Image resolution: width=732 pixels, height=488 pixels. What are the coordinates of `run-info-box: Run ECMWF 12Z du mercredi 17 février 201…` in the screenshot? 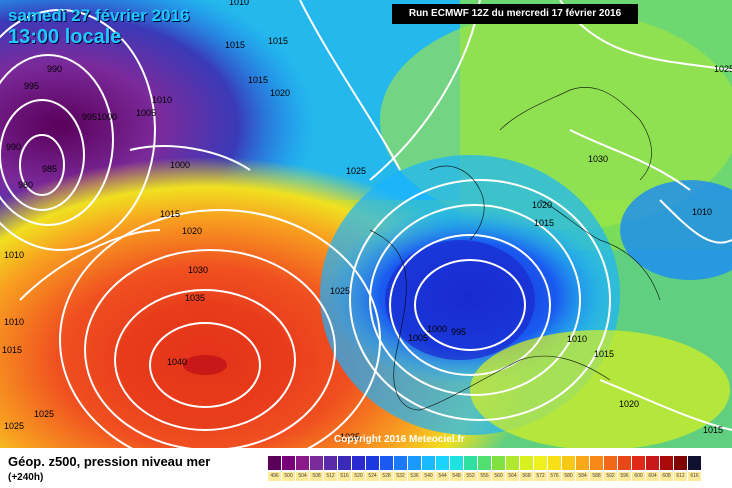 It's located at (515, 14).